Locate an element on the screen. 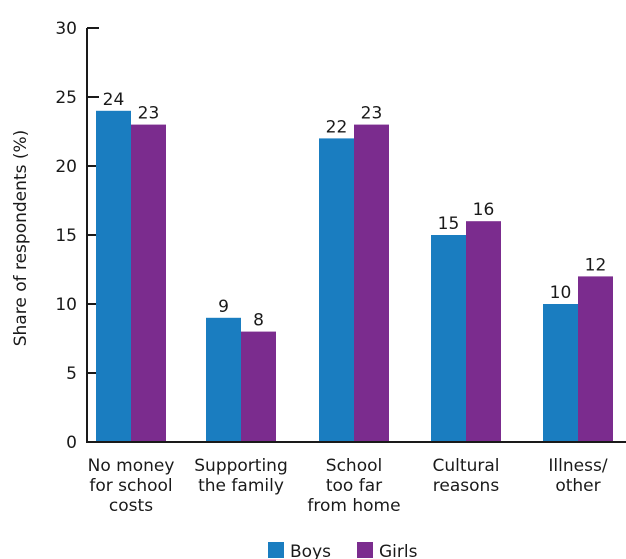  data-label: 16 is located at coordinates (484, 210).